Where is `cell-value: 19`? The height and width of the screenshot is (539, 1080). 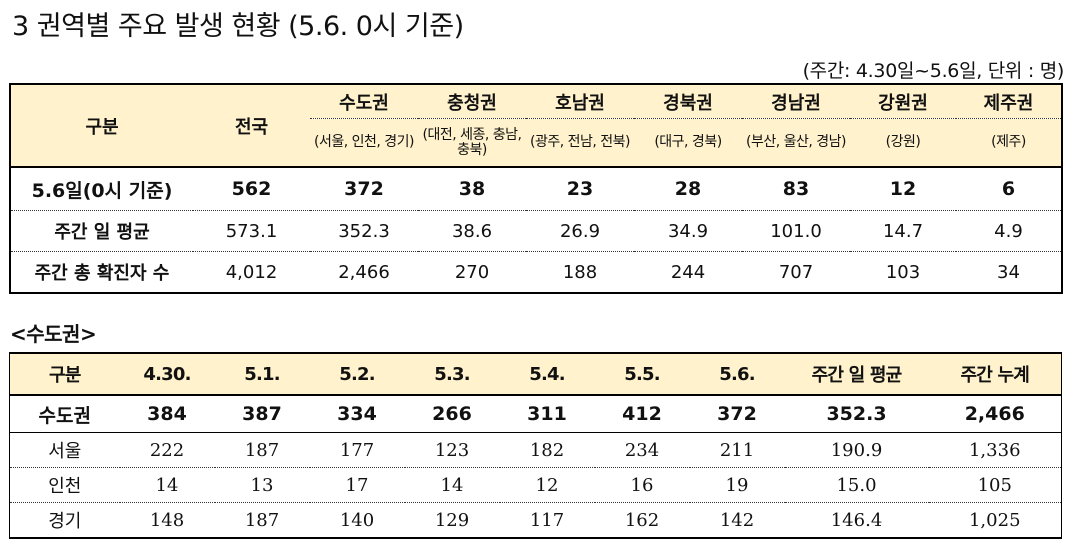 cell-value: 19 is located at coordinates (737, 485).